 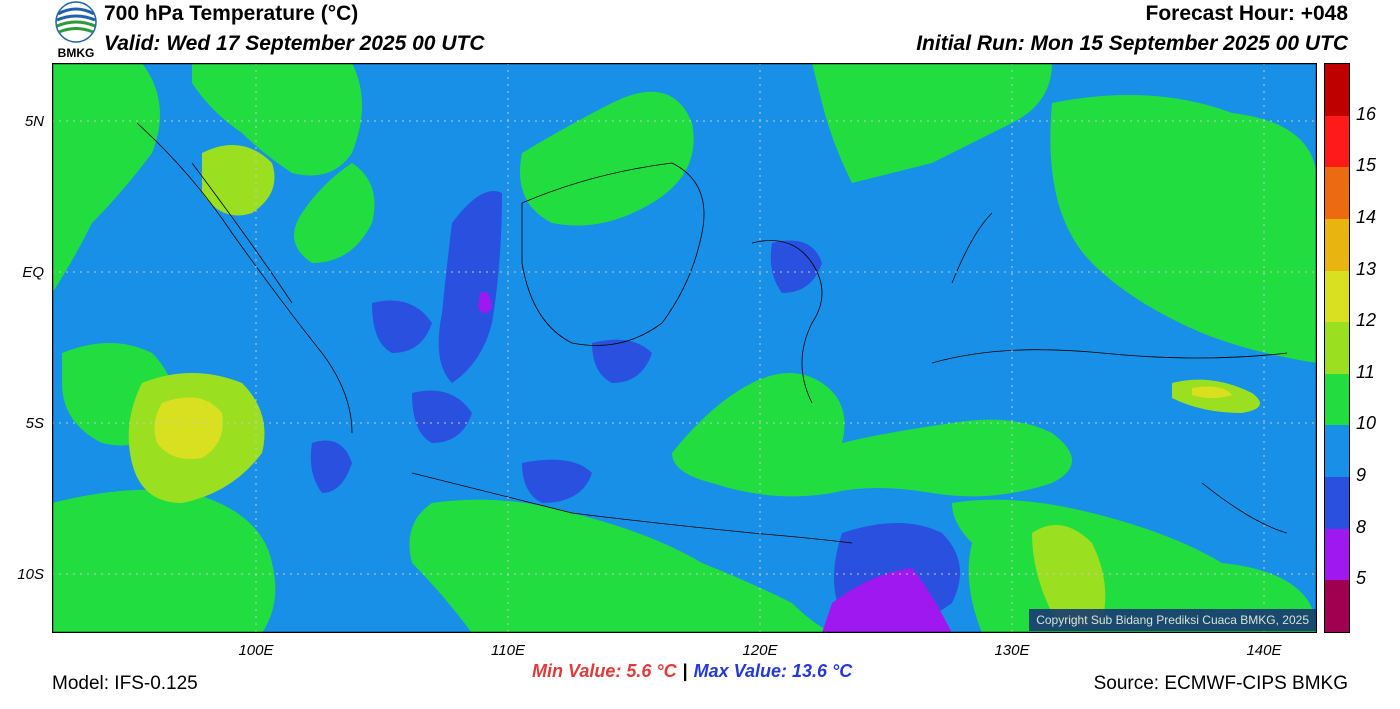 What do you see at coordinates (1247, 13) in the screenshot?
I see `forecast-hour: Forecast Hour: +048` at bounding box center [1247, 13].